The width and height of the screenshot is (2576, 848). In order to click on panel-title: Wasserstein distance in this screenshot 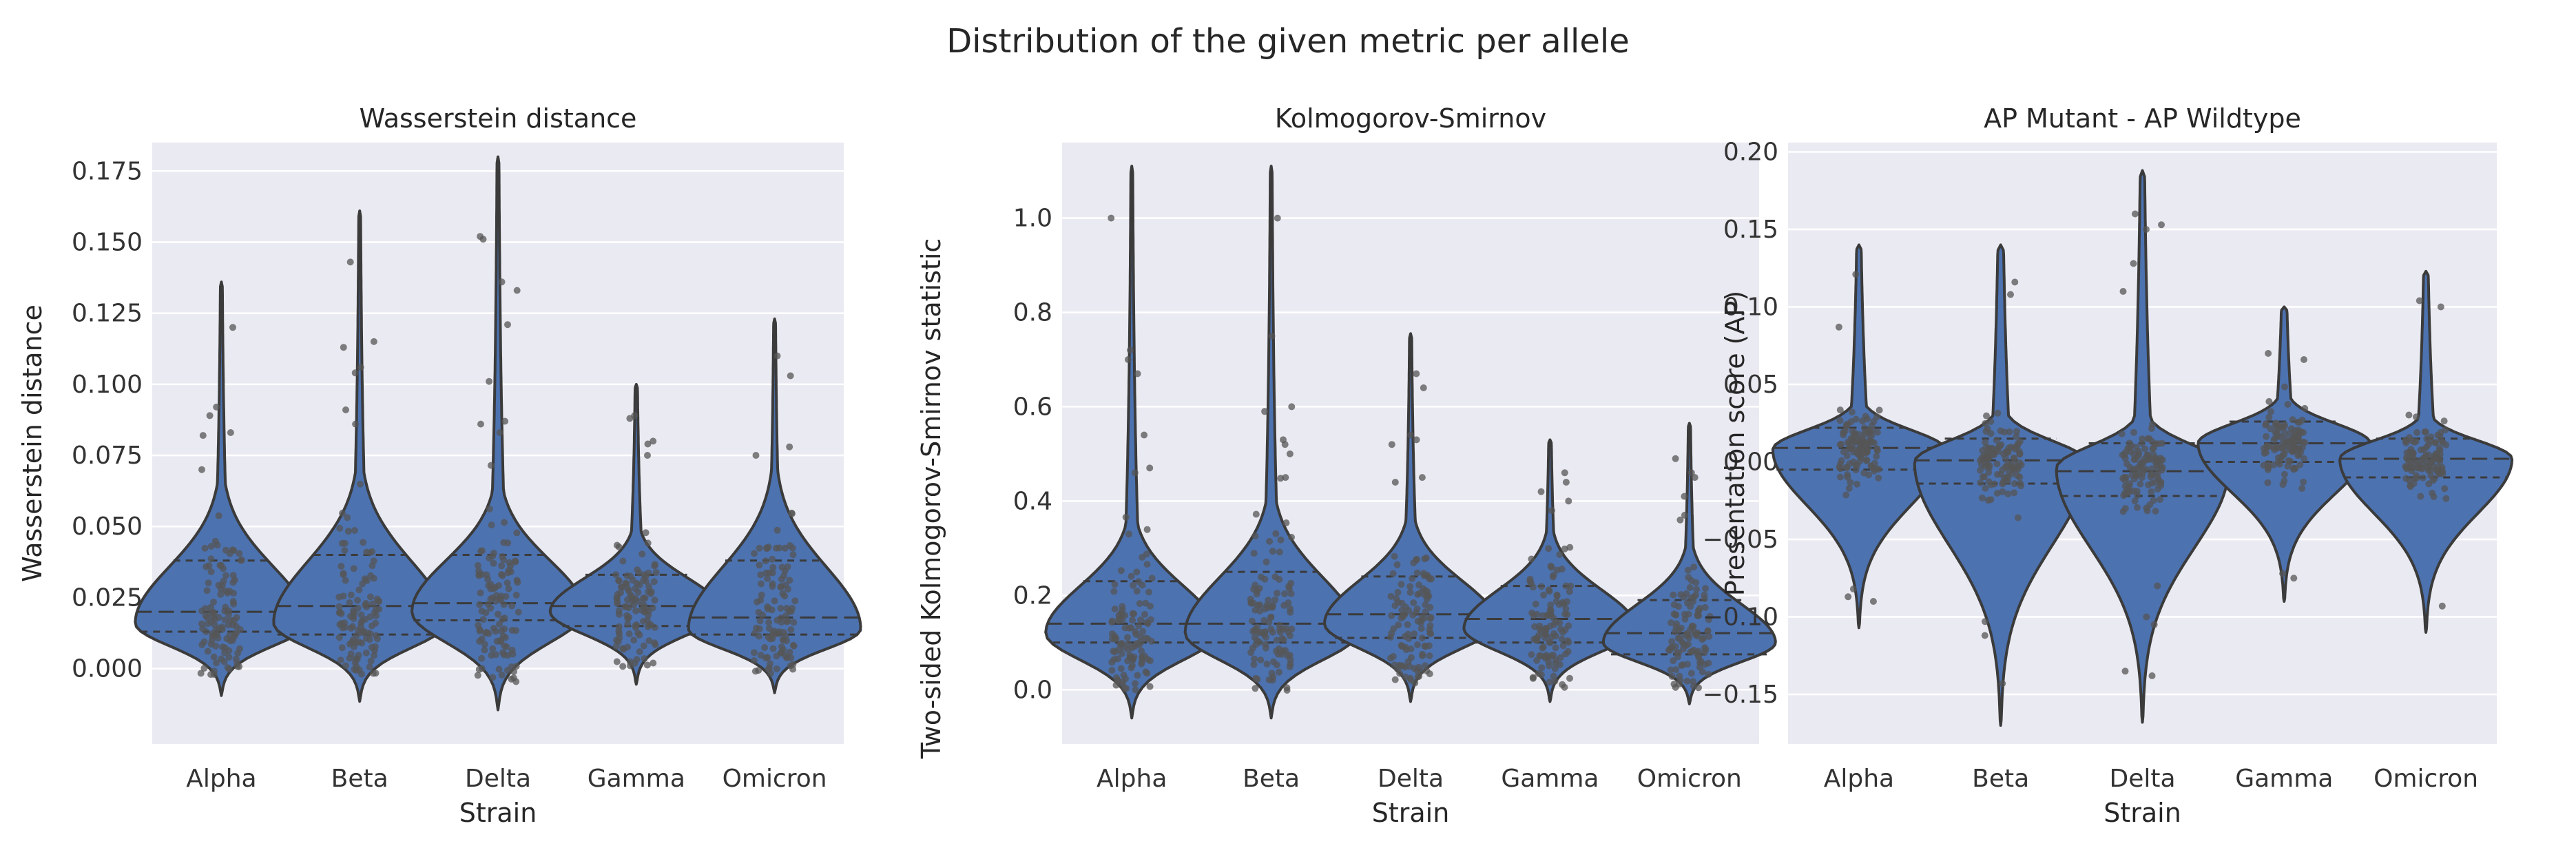, I will do `click(498, 118)`.